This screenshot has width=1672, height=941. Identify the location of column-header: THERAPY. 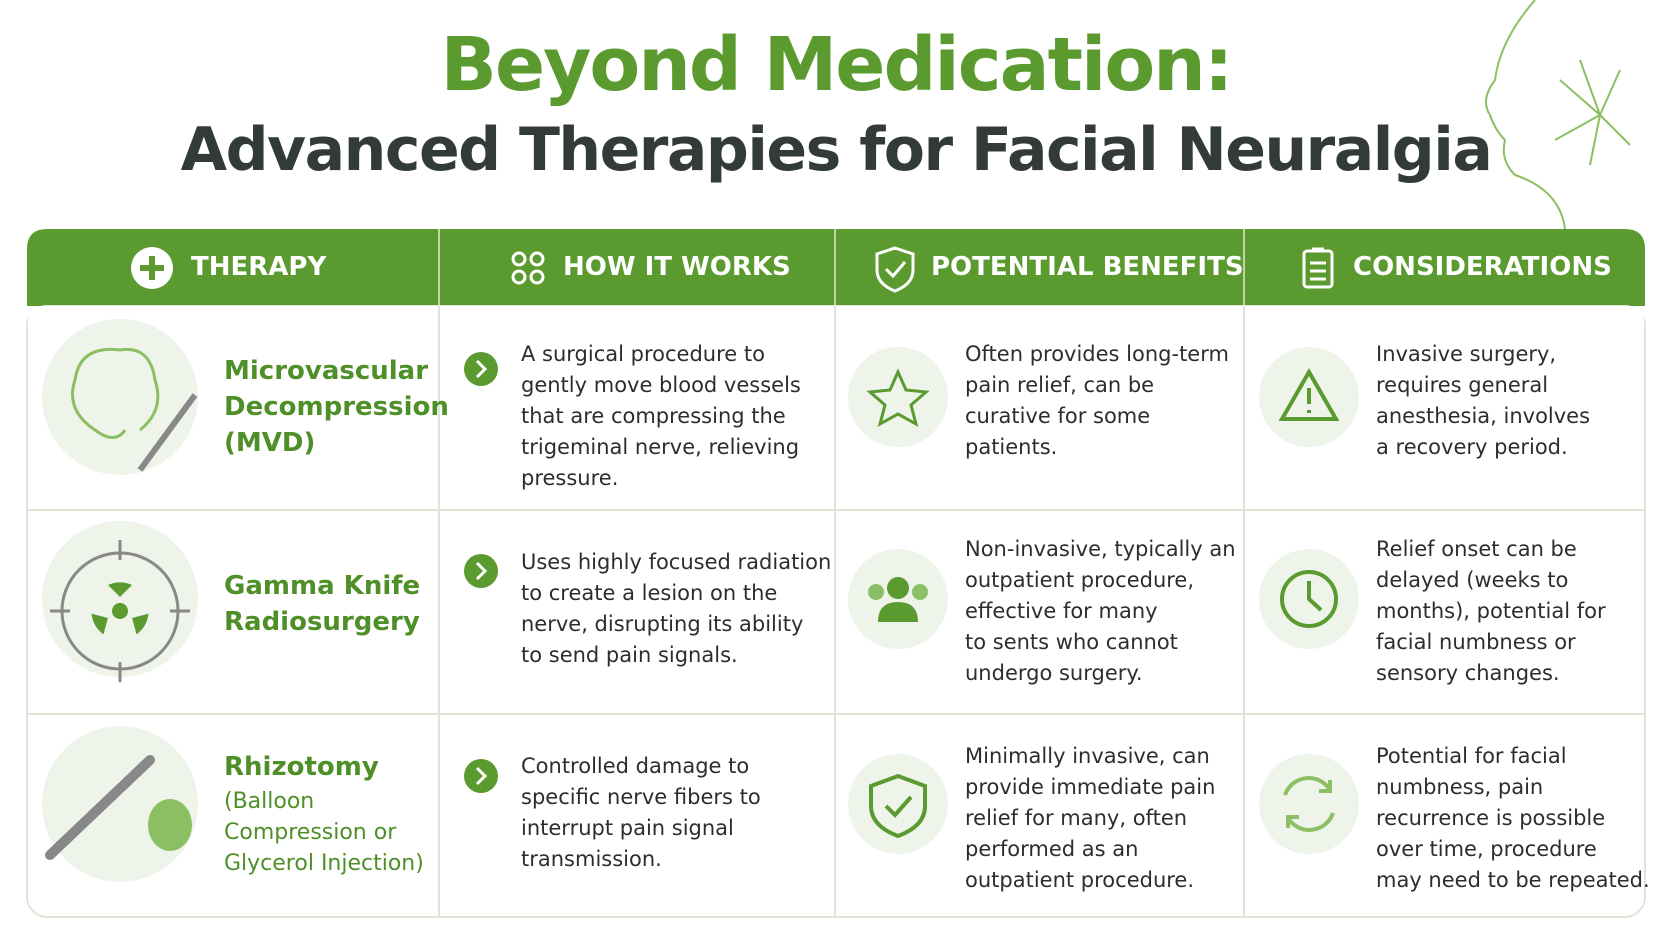
(259, 267).